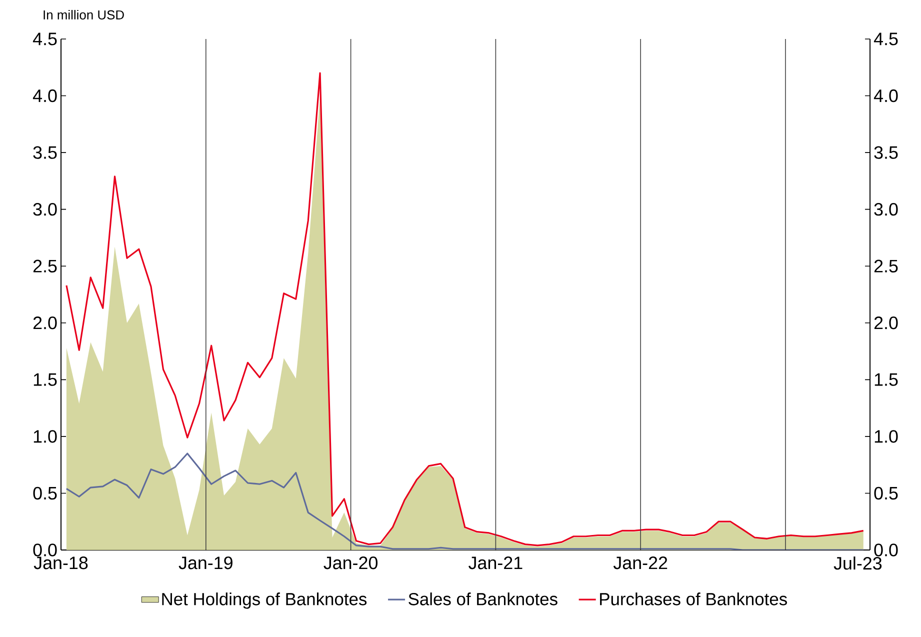 This screenshot has width=921, height=637. What do you see at coordinates (886, 493) in the screenshot?
I see `y2-tick-label: 0.5` at bounding box center [886, 493].